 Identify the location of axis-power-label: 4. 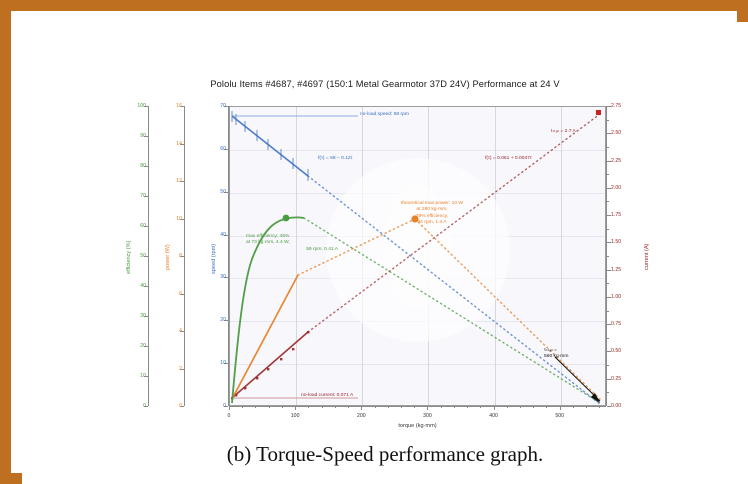
(180, 331).